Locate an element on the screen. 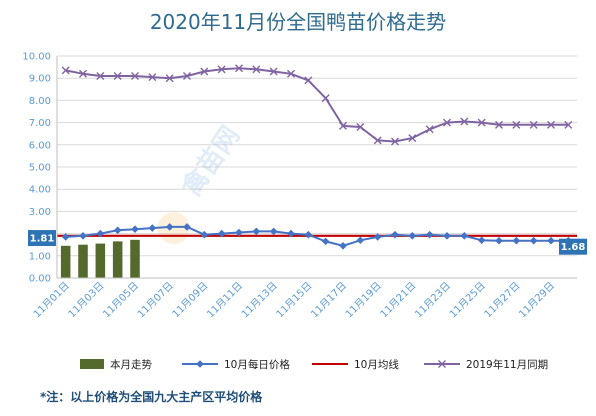 Image resolution: width=596 pixels, height=416 pixels. y-tick-label: 1.00 is located at coordinates (40, 256).